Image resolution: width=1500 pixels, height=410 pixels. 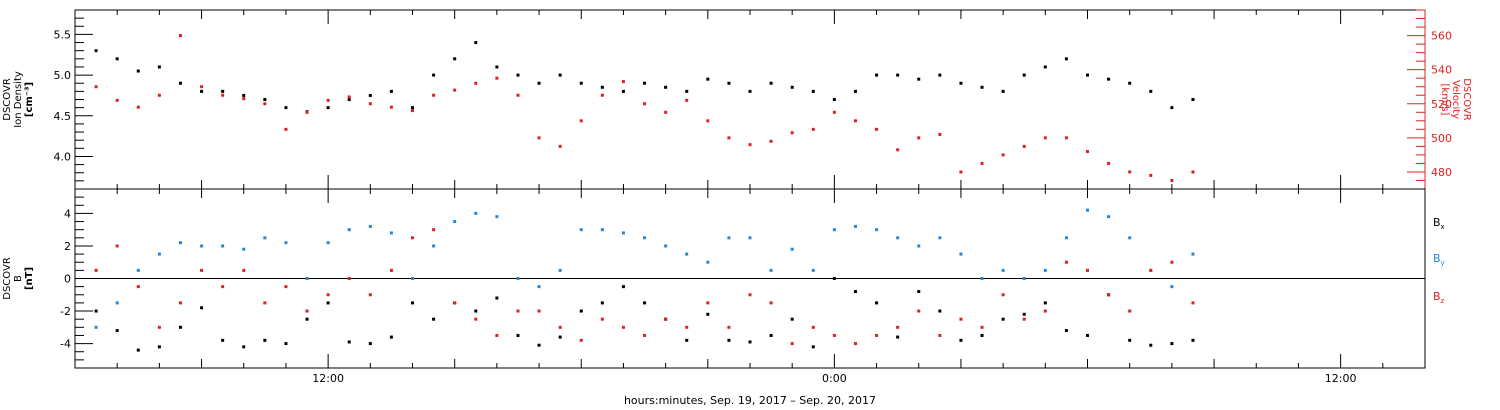 I want to click on x-tick-label: 12:00, so click(x=328, y=378).